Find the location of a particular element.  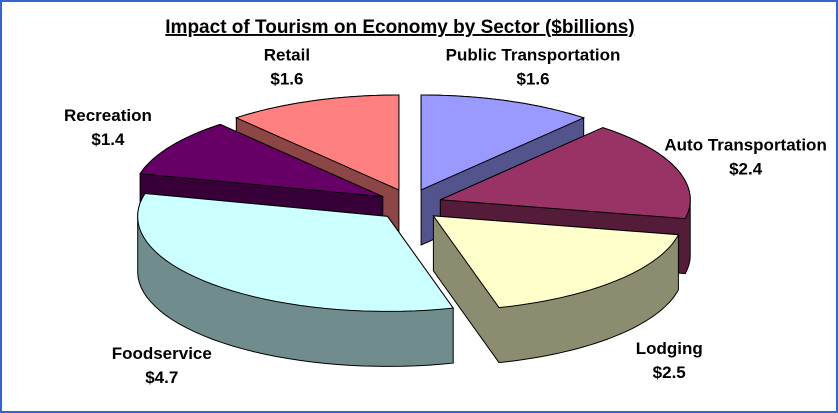

slice-value-label: $2.5 is located at coordinates (669, 372).